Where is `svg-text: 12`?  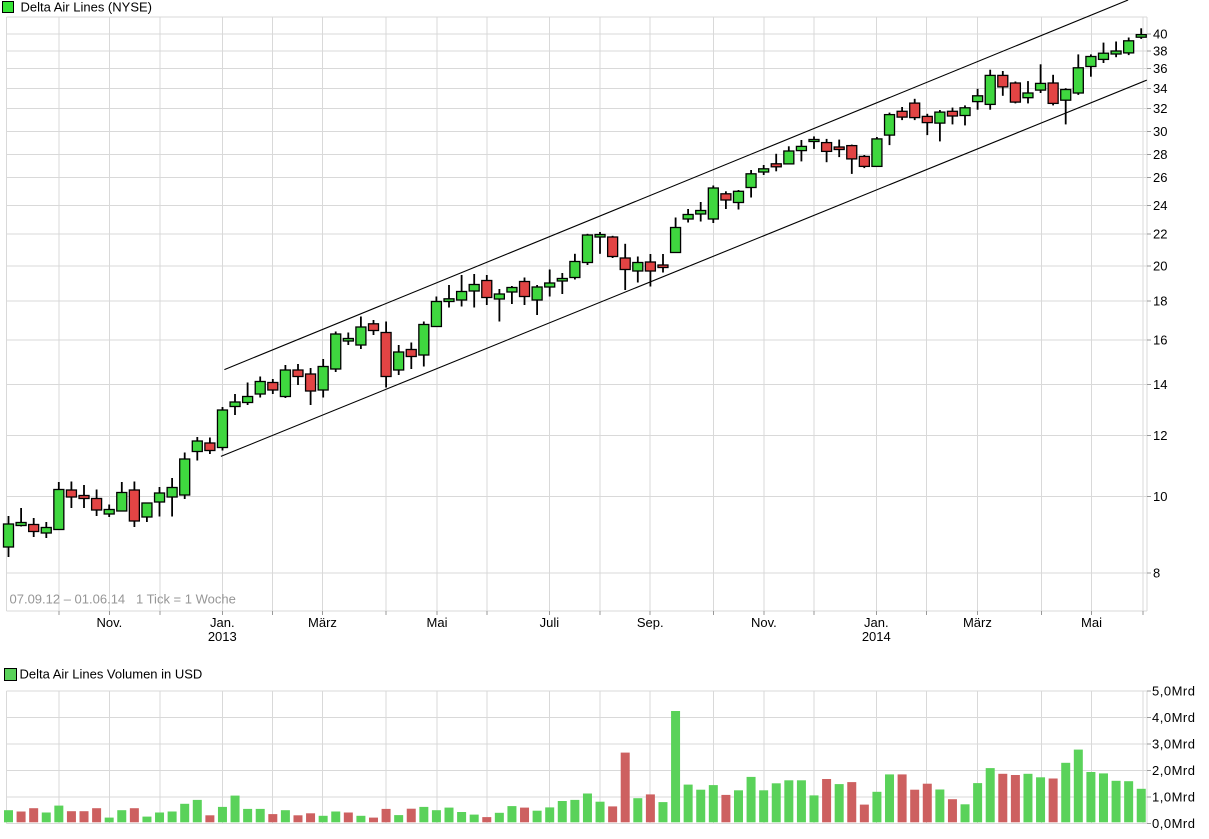 svg-text: 12 is located at coordinates (1160, 435).